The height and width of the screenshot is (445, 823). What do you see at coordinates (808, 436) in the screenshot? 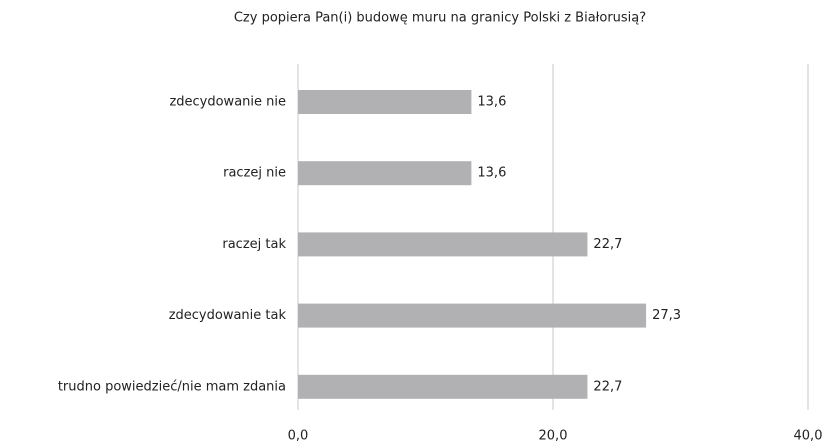
I see `x-tick-label: 40,0` at bounding box center [808, 436].